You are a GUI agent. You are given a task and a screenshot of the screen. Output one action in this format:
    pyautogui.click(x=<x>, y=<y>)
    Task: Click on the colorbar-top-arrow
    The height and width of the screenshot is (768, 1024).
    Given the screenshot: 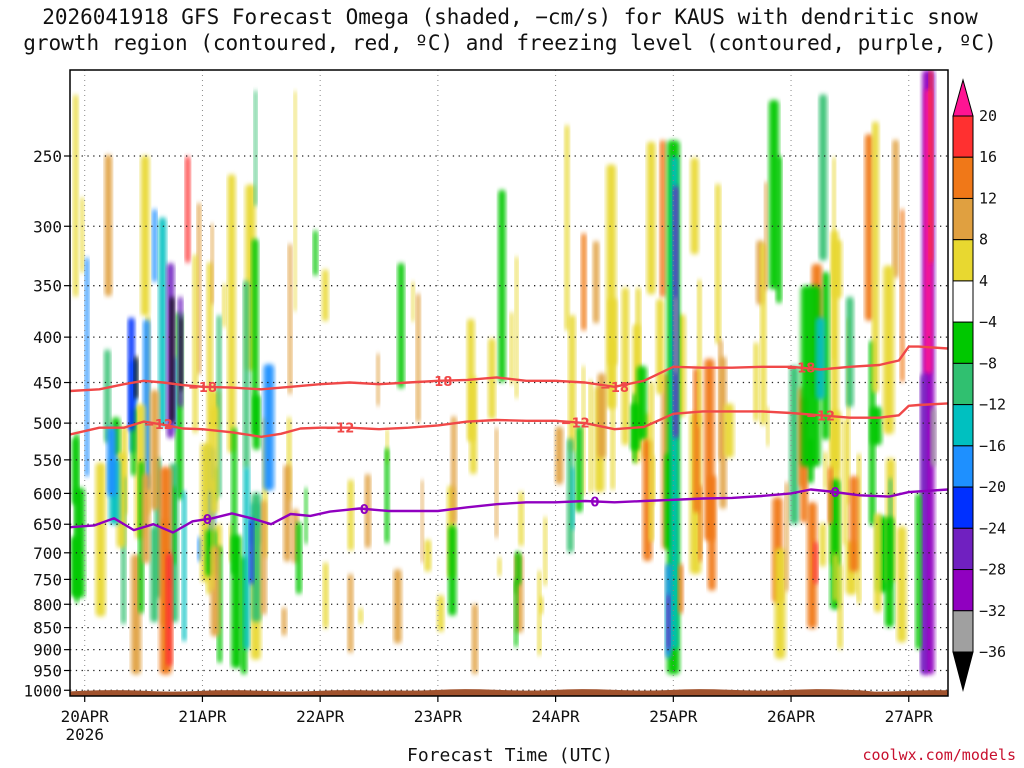 What is the action you would take?
    pyautogui.click(x=963, y=97)
    